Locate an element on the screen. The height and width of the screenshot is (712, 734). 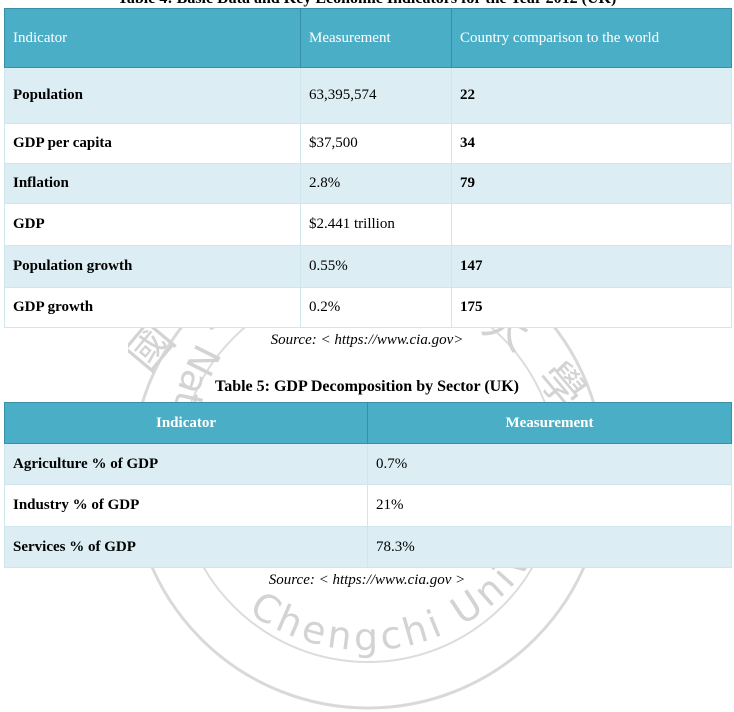
measurement-cell: $2.441 trillion is located at coordinates (376, 224).